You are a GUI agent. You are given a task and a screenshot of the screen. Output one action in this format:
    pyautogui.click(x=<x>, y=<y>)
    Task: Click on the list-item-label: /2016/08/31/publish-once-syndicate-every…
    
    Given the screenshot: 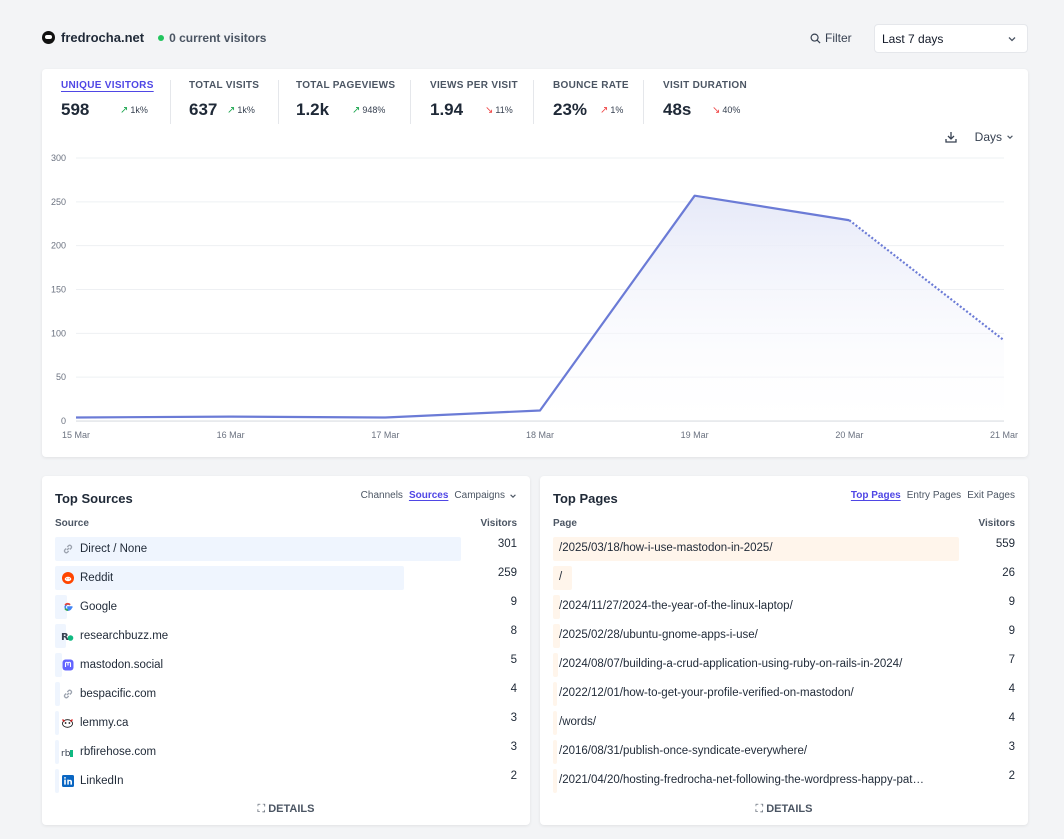 What is the action you would take?
    pyautogui.click(x=683, y=751)
    